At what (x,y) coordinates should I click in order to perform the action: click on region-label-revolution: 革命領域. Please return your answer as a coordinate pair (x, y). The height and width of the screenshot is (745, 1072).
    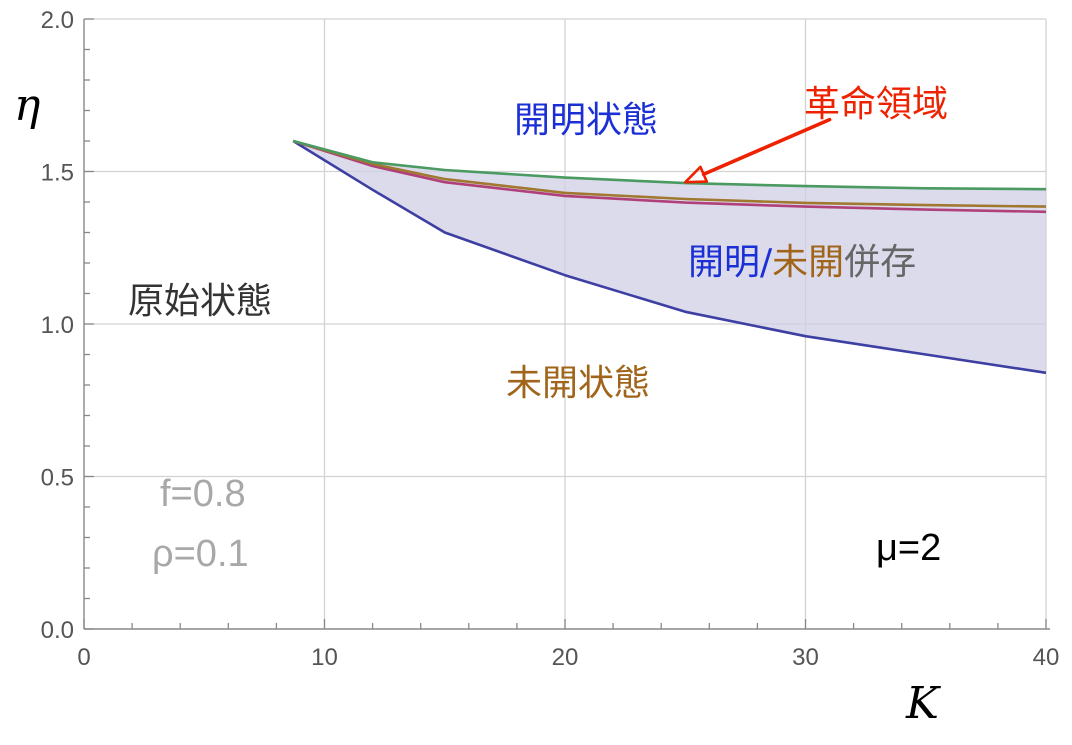
    Looking at the image, I should click on (876, 104).